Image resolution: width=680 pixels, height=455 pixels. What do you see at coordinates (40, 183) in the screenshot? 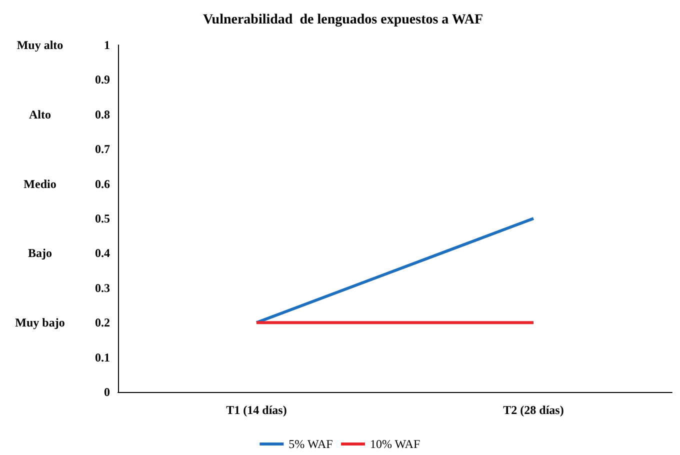
I see `text: Medio` at bounding box center [40, 183].